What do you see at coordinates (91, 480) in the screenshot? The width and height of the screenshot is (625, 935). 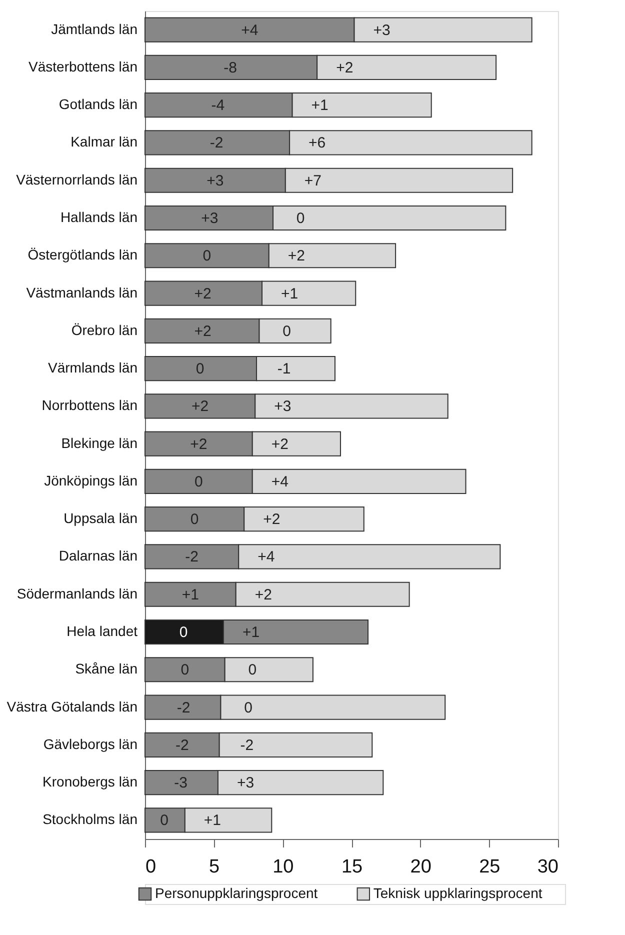 I see `y-tick-label: Jönköpings län` at bounding box center [91, 480].